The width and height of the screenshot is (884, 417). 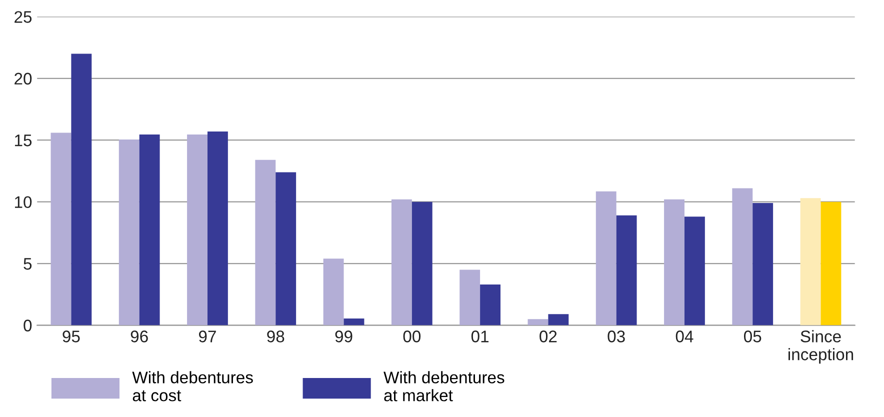 What do you see at coordinates (412, 336) in the screenshot?
I see `x-tick-label: 00` at bounding box center [412, 336].